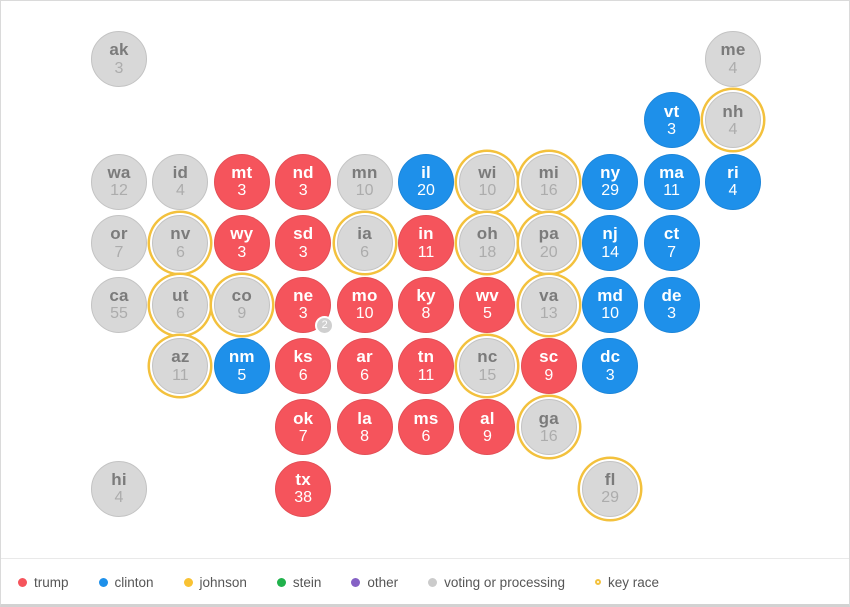 The height and width of the screenshot is (607, 850). Describe the element at coordinates (303, 181) in the screenshot. I see `state-nd: nd 3` at that location.